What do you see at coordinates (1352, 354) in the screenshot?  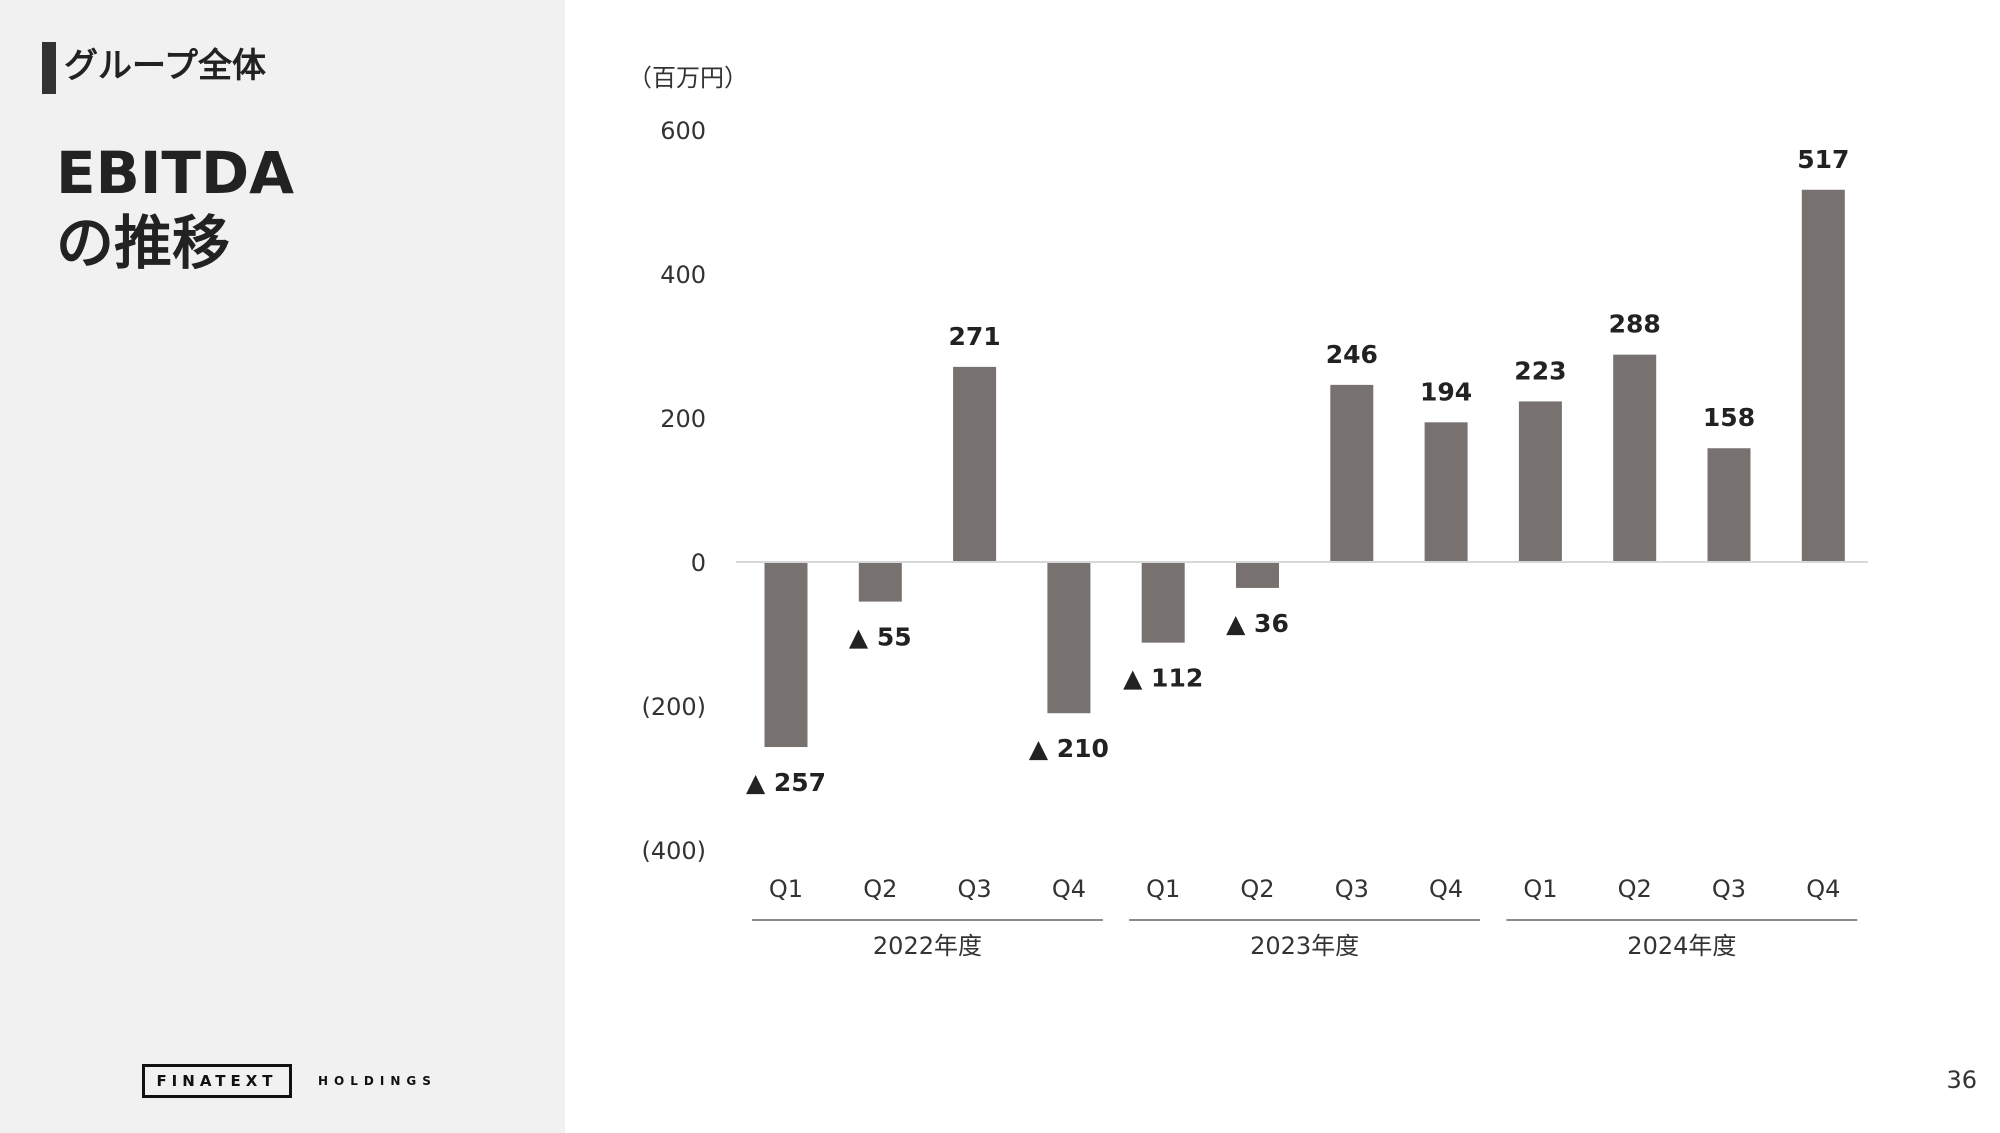 I see `data-label: 246` at bounding box center [1352, 354].